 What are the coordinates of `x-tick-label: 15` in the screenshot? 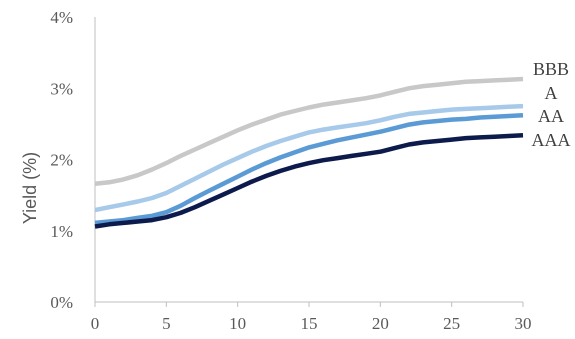 It's located at (309, 323).